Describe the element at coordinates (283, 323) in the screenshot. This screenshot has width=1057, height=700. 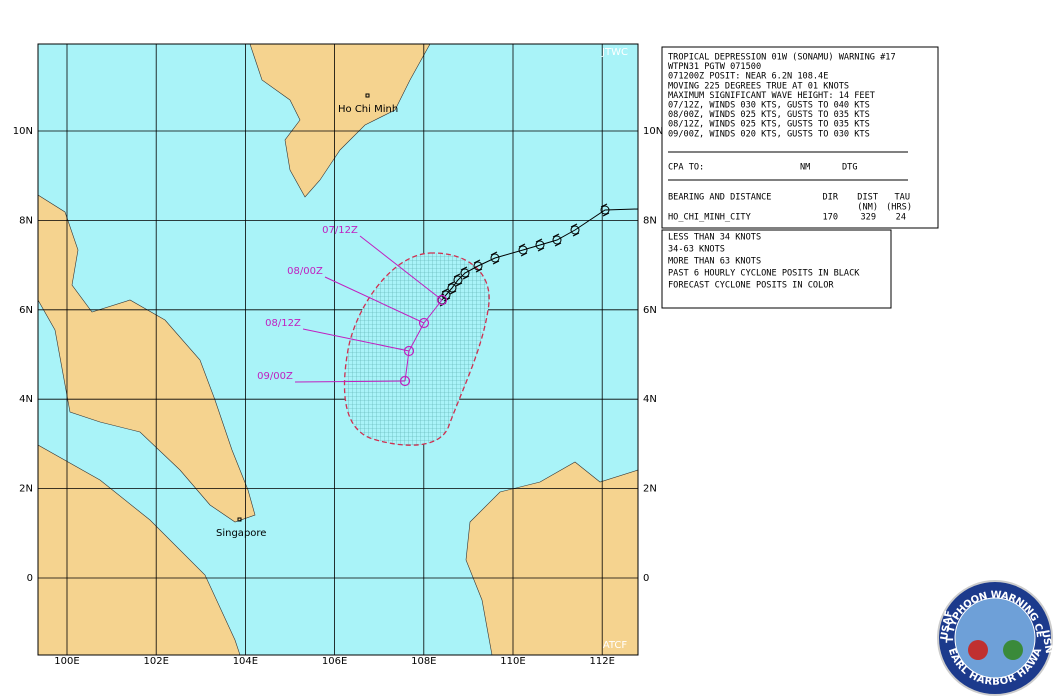
I see `forecast-label: 08/12Z` at that location.